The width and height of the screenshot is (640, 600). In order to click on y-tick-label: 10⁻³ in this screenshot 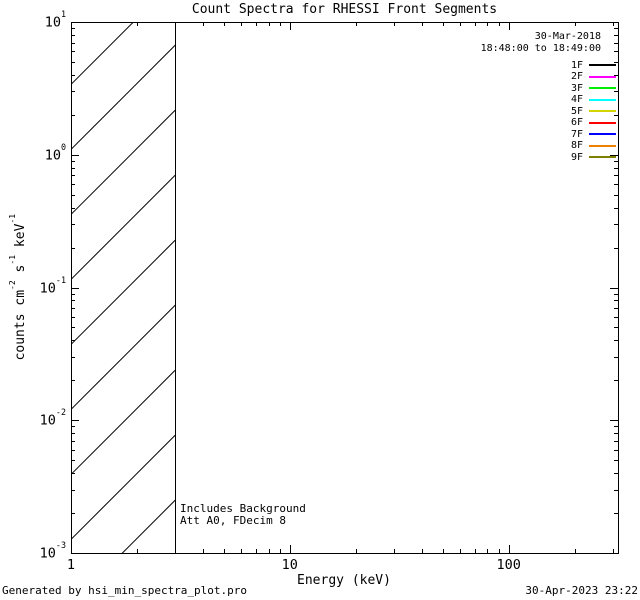, I will do `click(52, 551)`.